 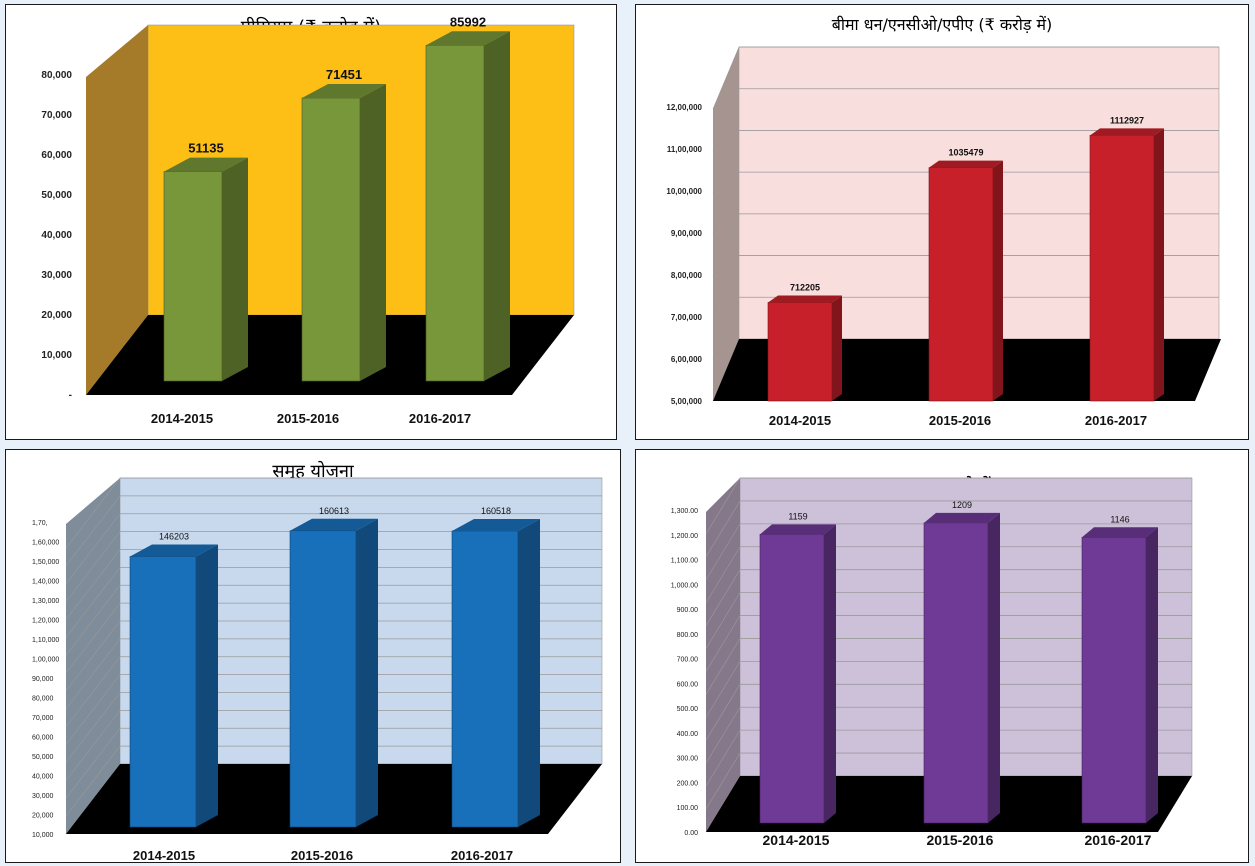 What do you see at coordinates (45, 621) in the screenshot?
I see `y-tick-label: 1,20,000` at bounding box center [45, 621].